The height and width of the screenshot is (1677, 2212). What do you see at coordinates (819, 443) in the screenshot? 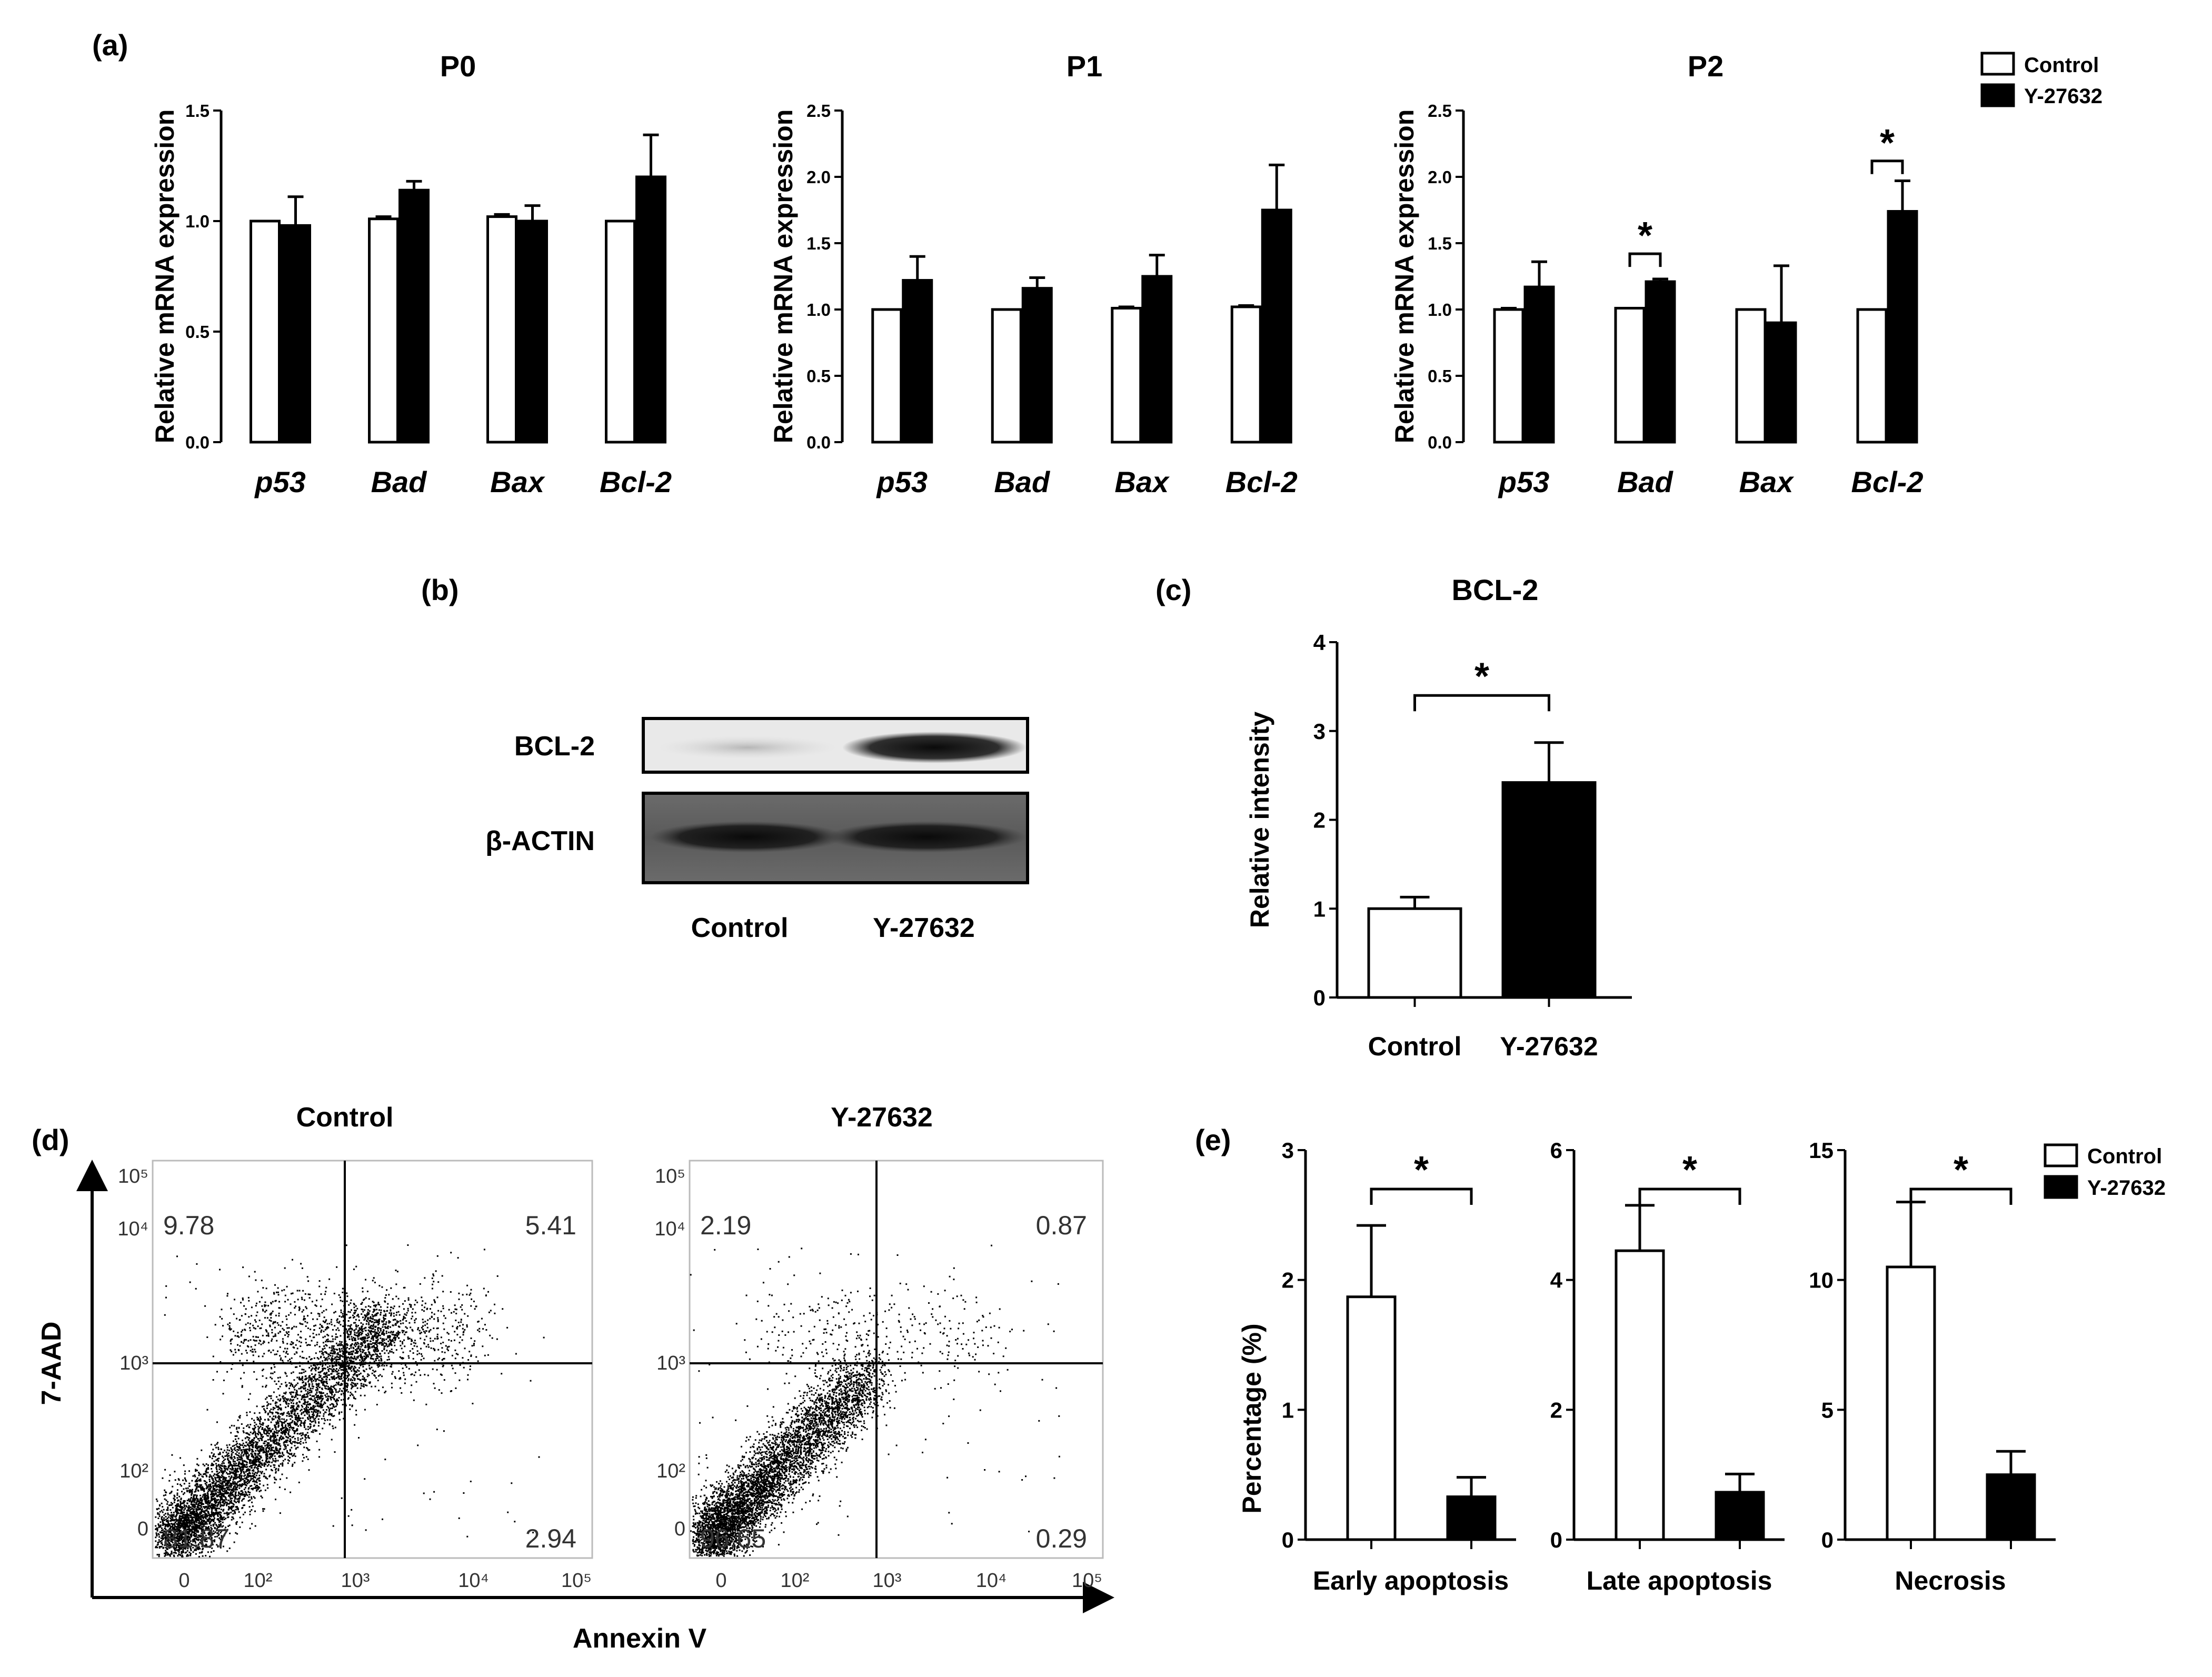
I see `y-tick-label: 0.0` at bounding box center [819, 443].